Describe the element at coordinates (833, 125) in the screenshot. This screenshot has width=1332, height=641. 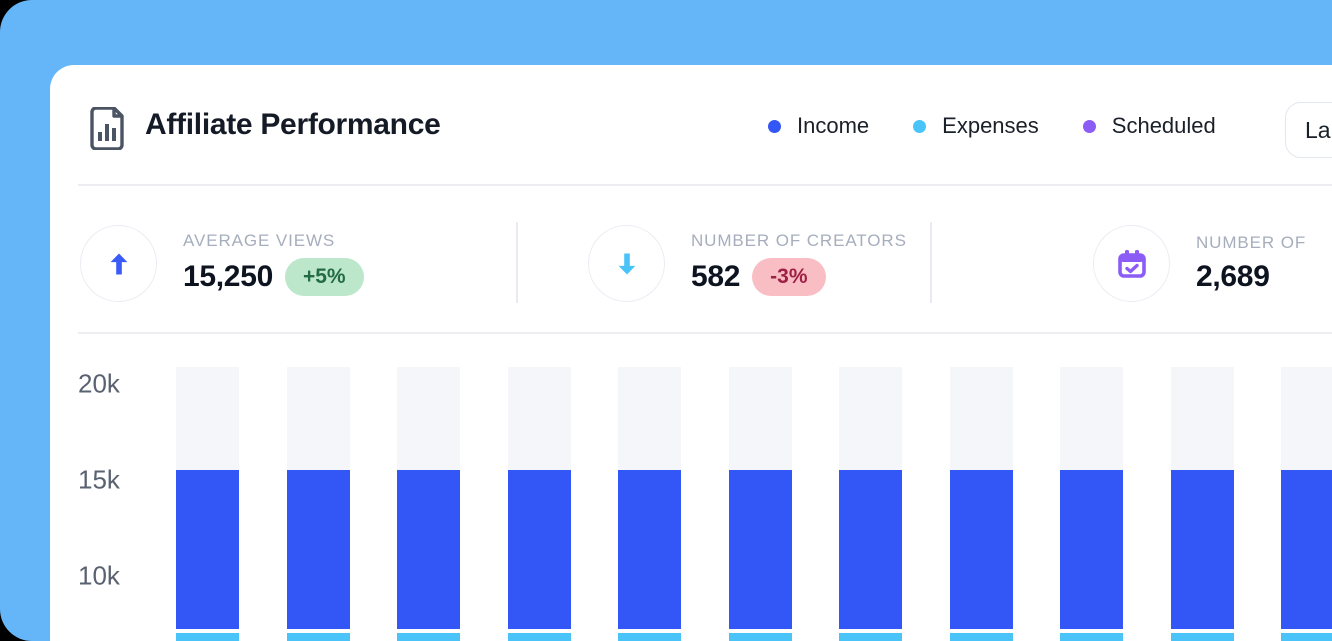
I see `legend-label-income: Income` at that location.